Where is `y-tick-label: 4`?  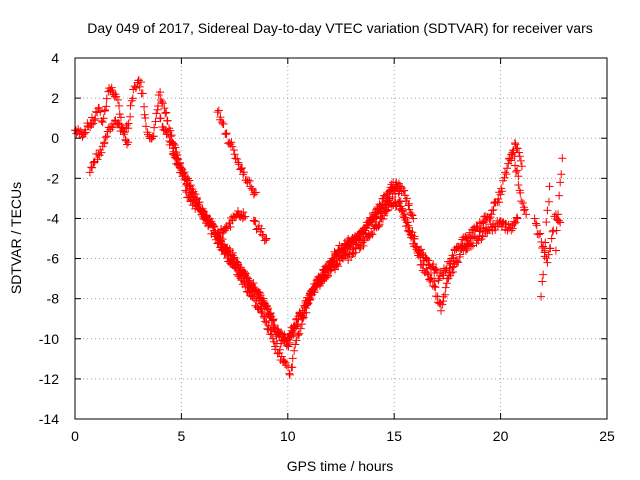 y-tick-label: 4 is located at coordinates (55, 58).